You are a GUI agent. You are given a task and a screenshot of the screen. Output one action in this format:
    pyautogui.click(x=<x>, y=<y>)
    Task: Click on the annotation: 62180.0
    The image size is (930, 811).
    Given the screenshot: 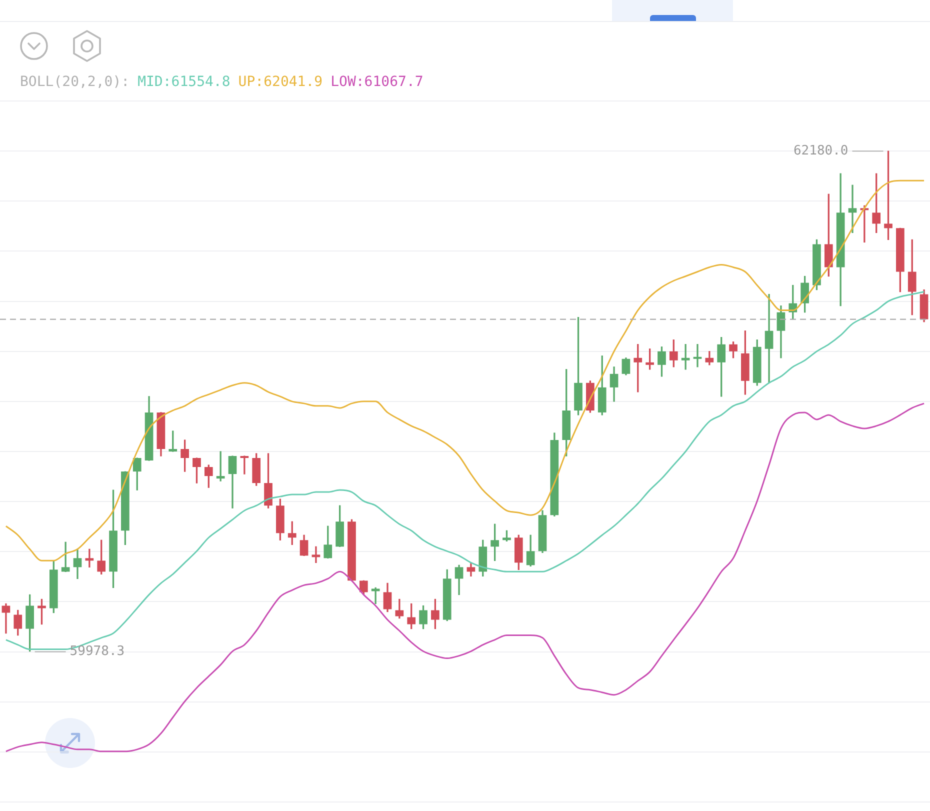 What is the action you would take?
    pyautogui.click(x=820, y=150)
    